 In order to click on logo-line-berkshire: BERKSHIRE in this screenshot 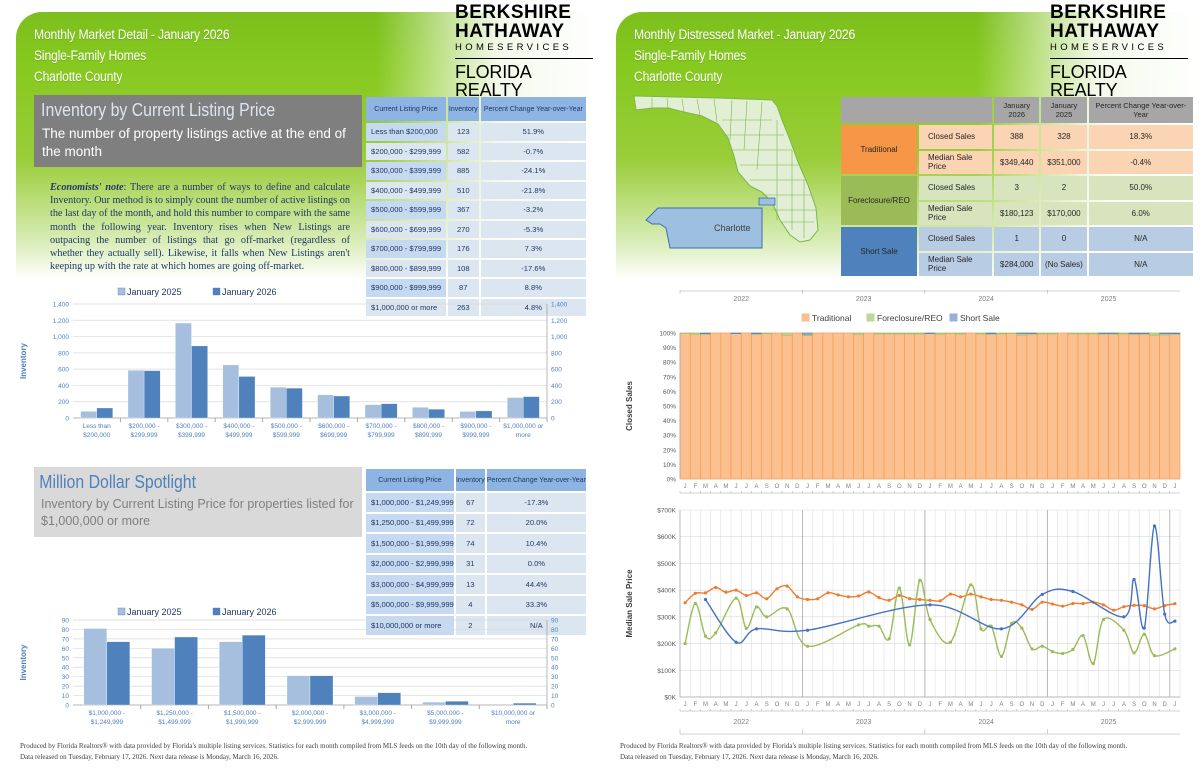, I will do `click(513, 12)`.